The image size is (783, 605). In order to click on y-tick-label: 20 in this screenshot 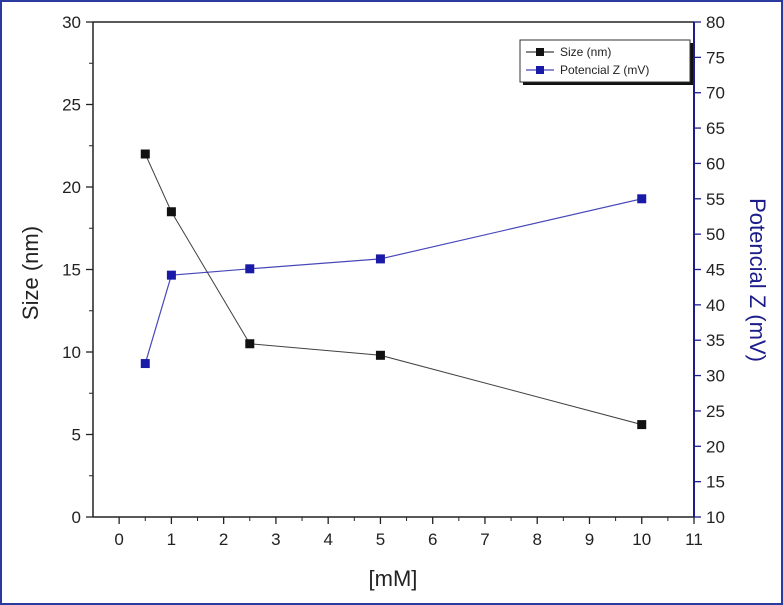, I will do `click(71, 187)`.